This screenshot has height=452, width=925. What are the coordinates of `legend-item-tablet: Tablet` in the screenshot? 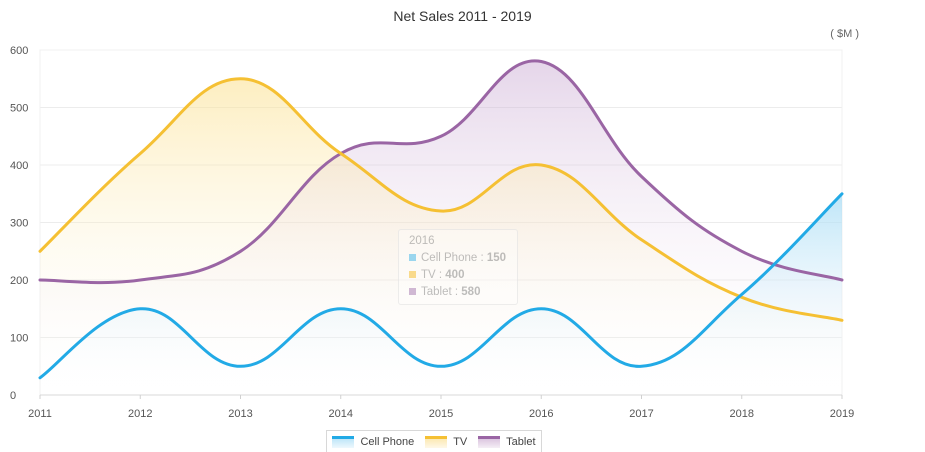 It's located at (507, 441).